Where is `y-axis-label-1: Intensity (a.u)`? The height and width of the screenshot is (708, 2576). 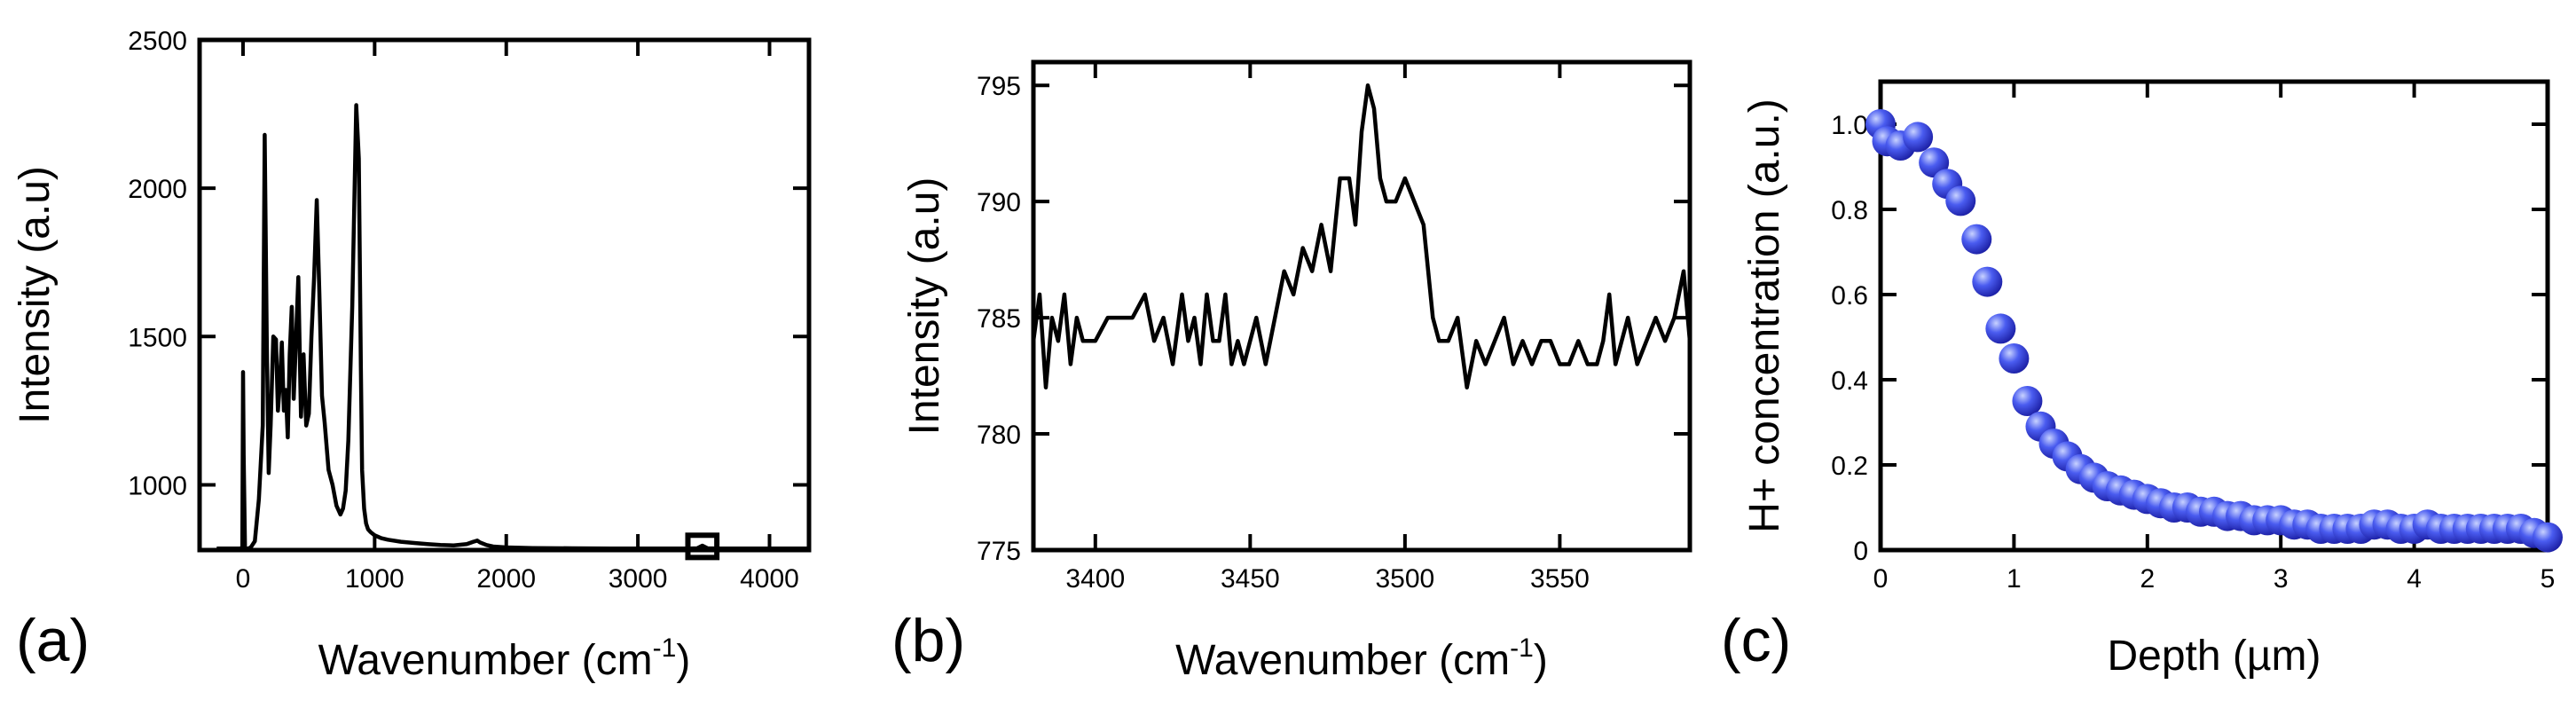 y-axis-label-1: Intensity (a.u) is located at coordinates (924, 306).